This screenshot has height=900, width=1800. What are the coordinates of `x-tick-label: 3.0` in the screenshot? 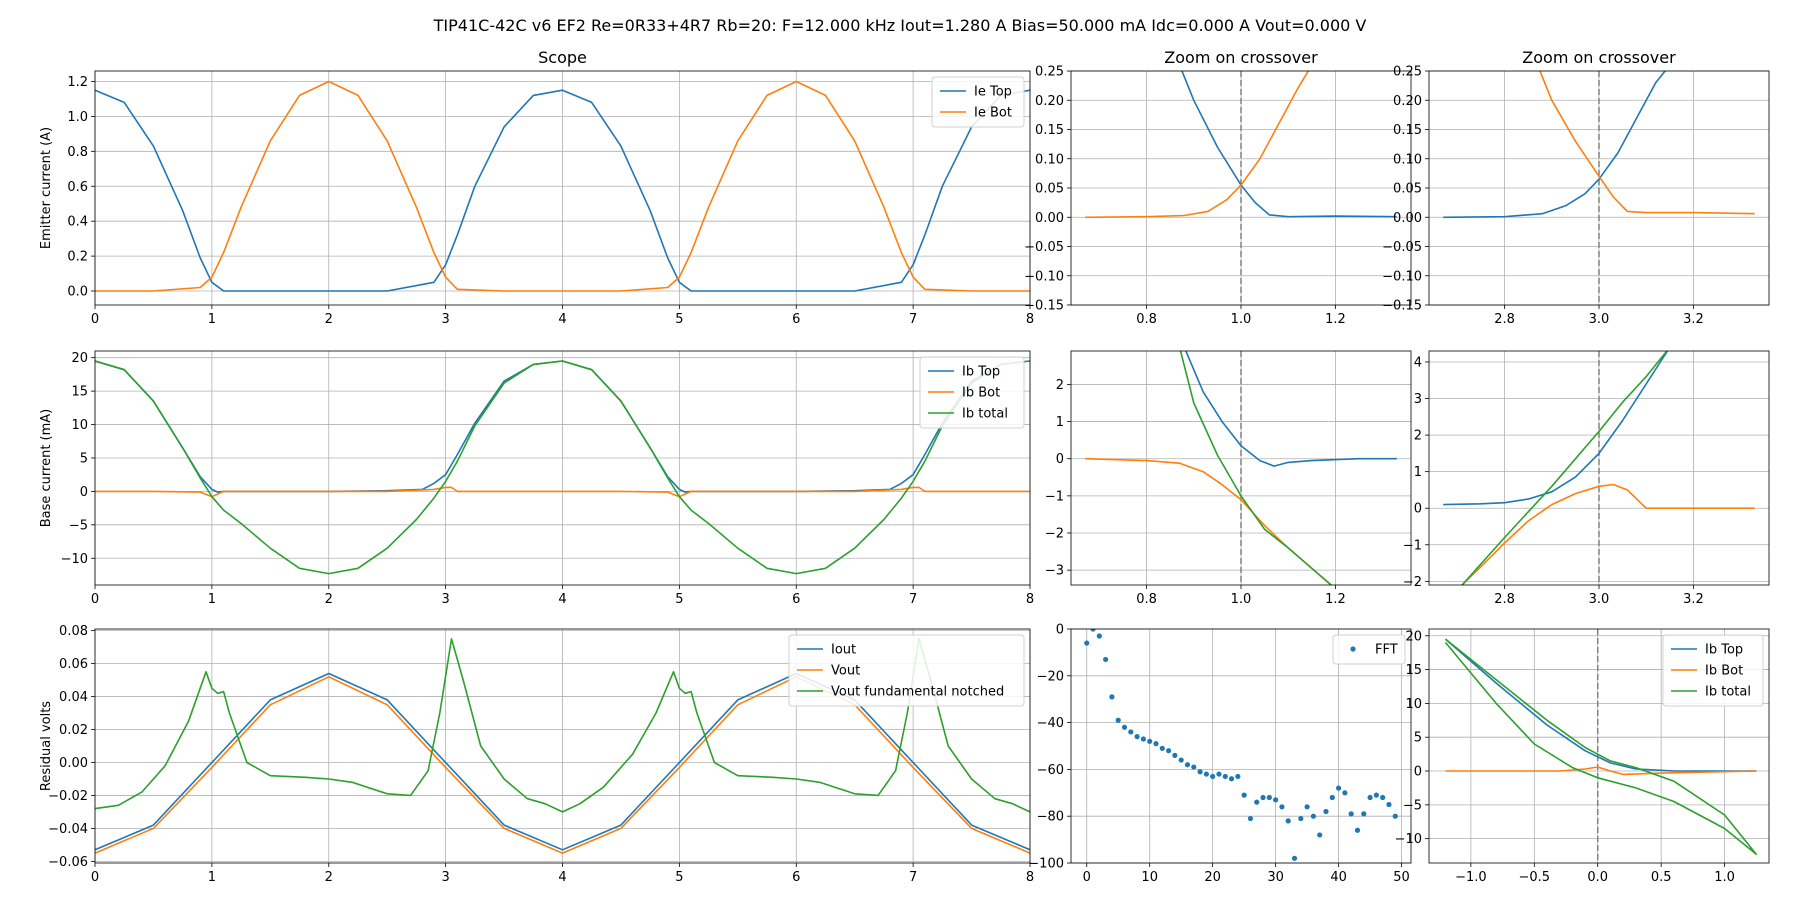 It's located at (1599, 319).